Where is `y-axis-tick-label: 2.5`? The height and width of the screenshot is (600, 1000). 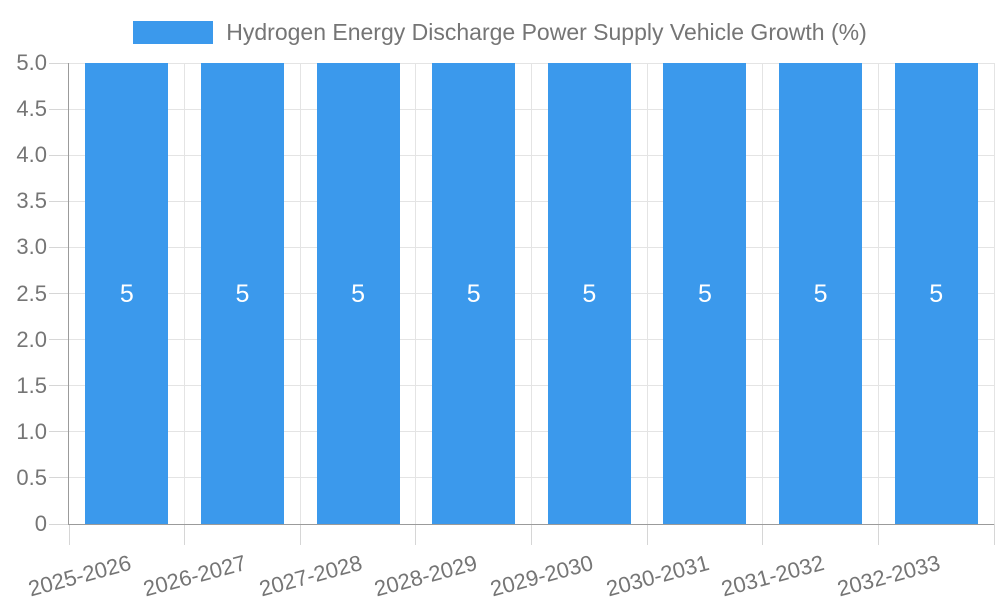 y-axis-tick-label: 2.5 is located at coordinates (31, 293).